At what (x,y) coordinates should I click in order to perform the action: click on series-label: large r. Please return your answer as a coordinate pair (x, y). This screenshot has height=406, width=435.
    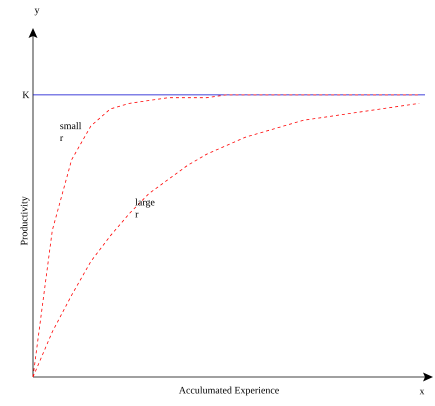
    Looking at the image, I should click on (145, 208).